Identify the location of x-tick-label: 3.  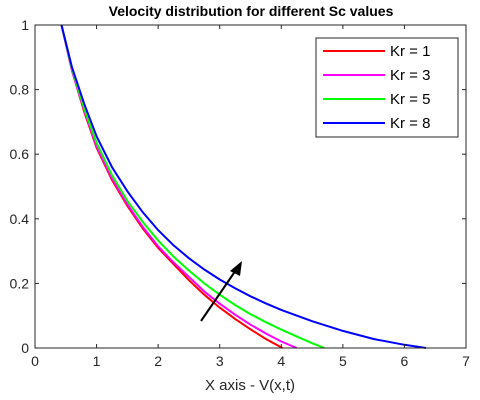
(220, 361).